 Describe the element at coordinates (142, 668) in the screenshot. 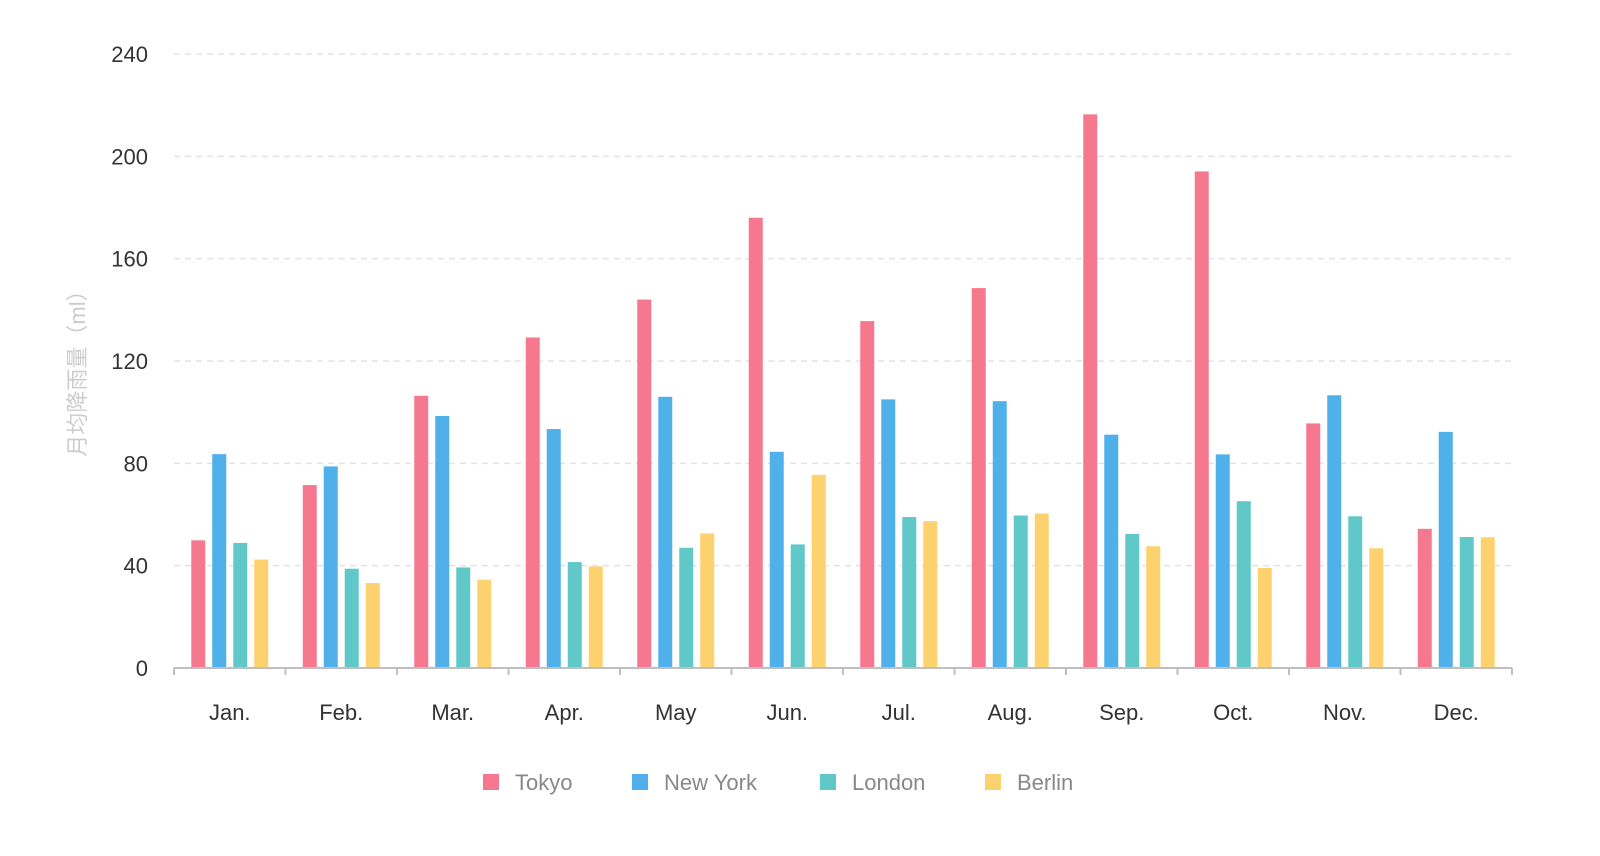

I see `y-tick-label: 0` at that location.